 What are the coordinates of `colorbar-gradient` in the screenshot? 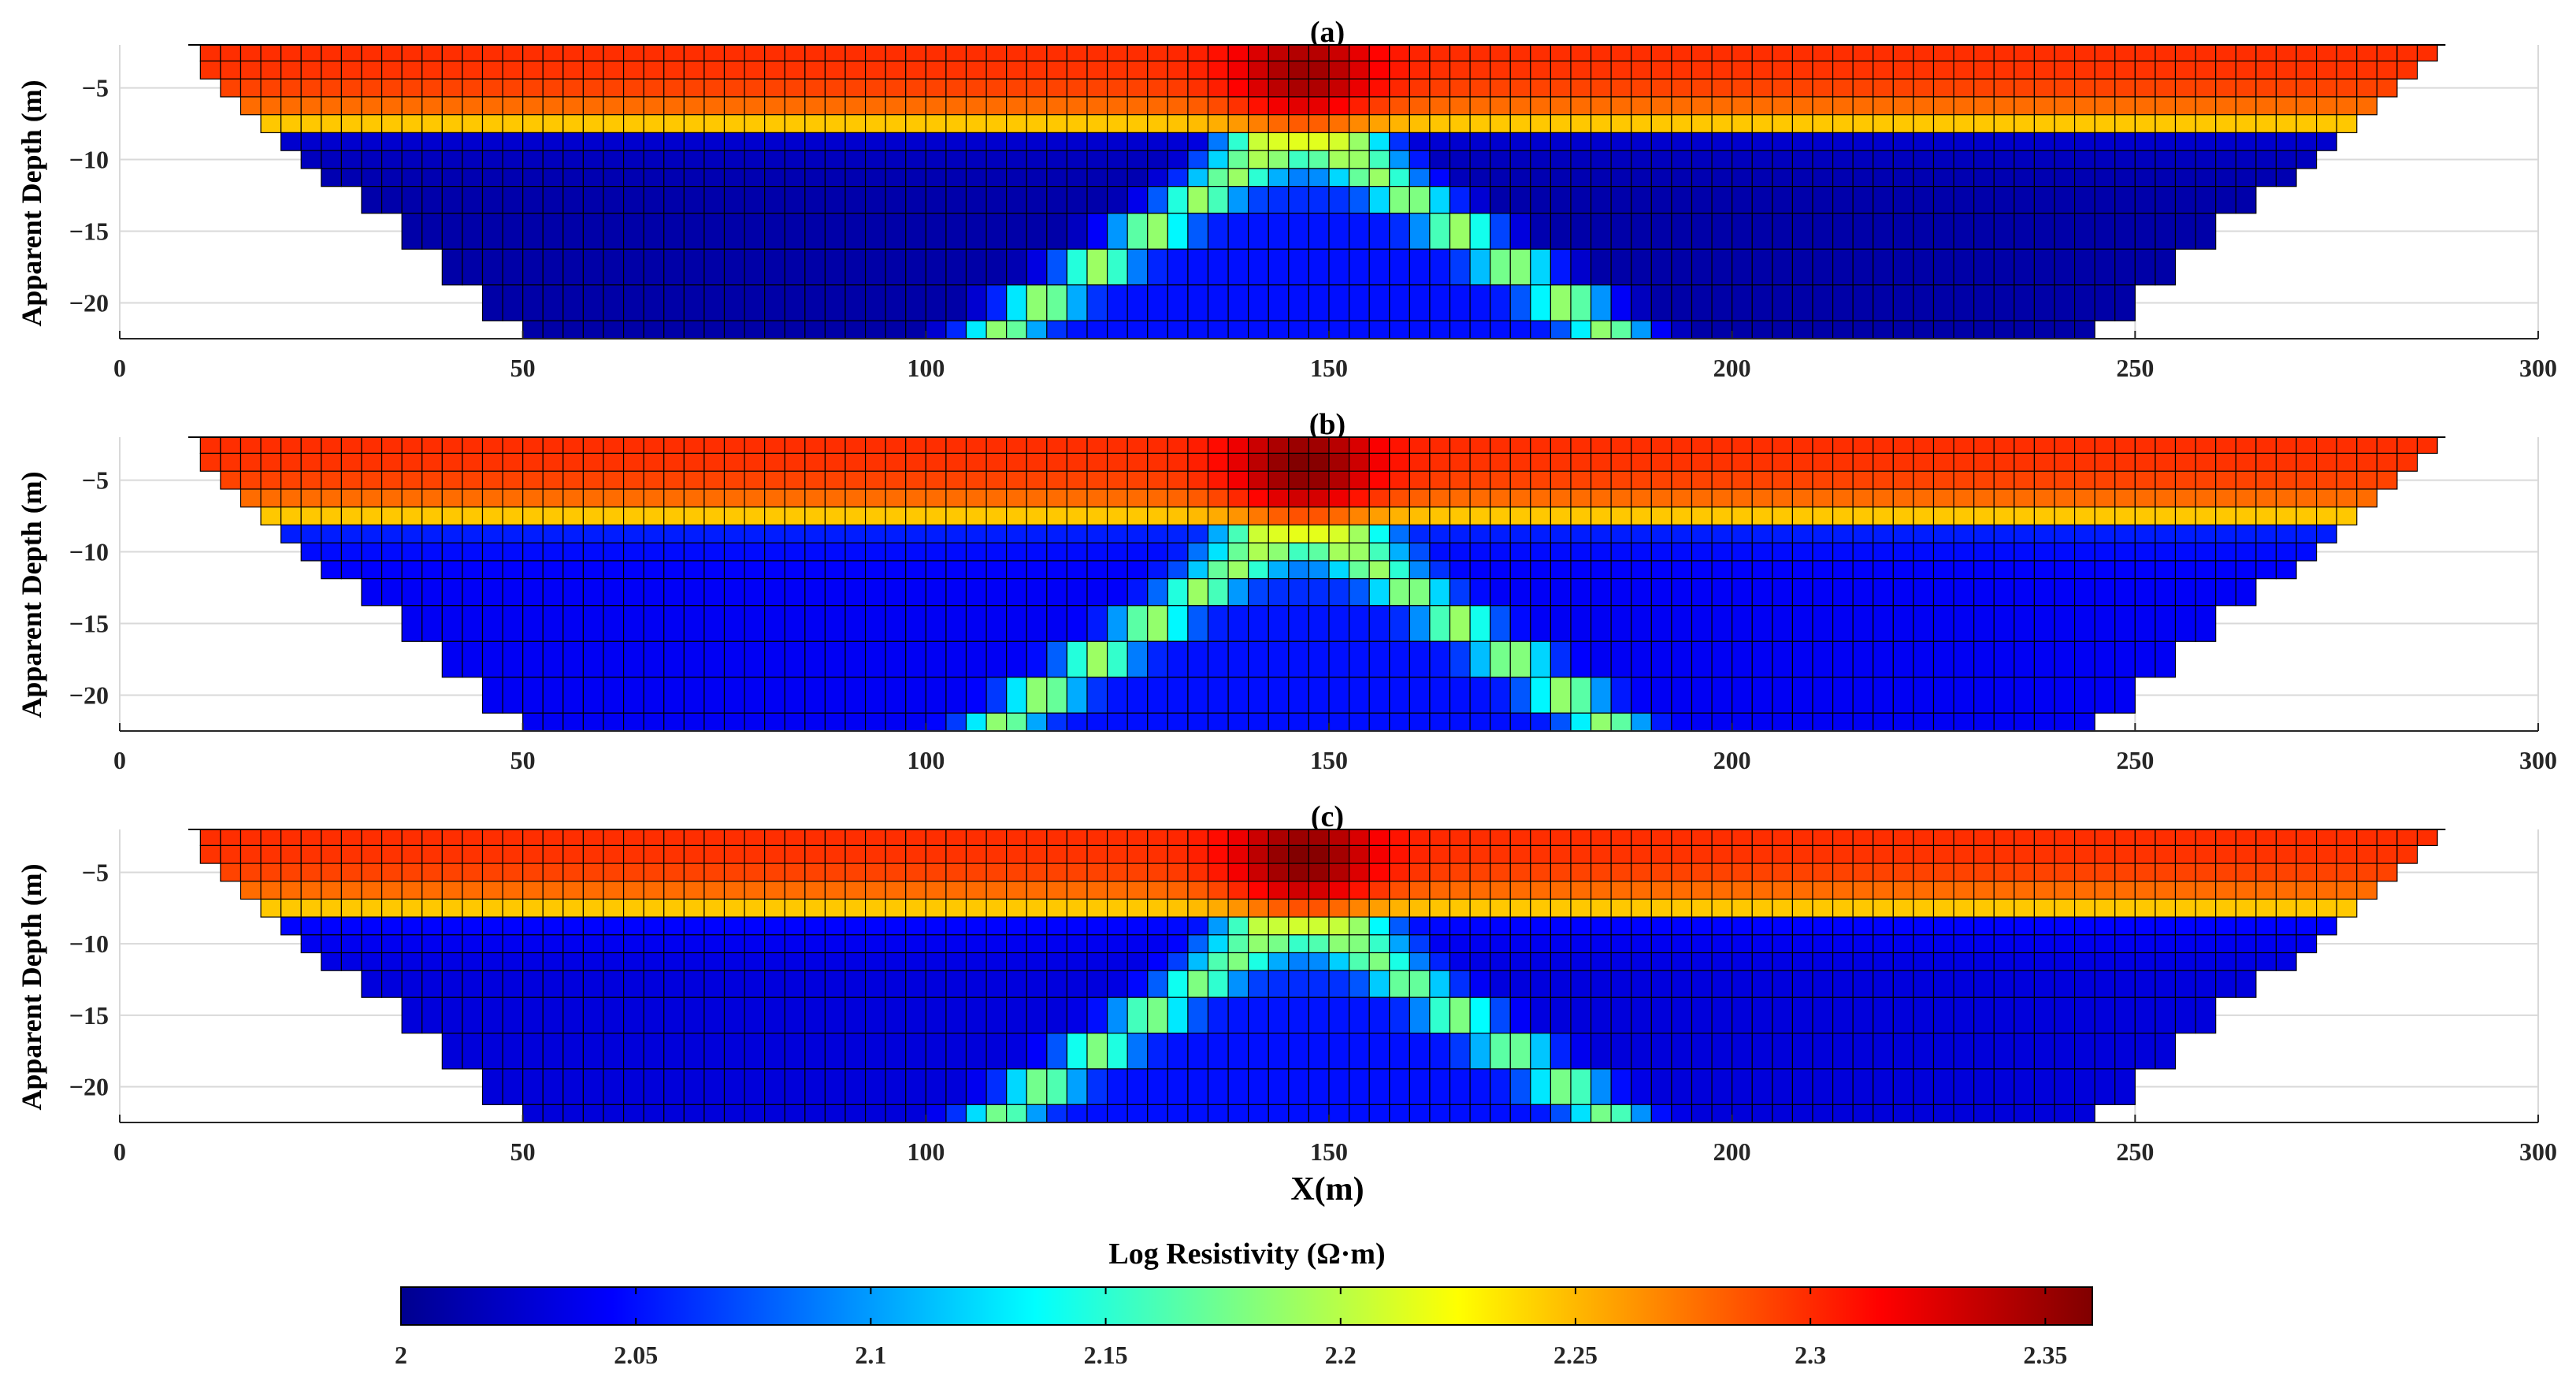 It's located at (1246, 1306).